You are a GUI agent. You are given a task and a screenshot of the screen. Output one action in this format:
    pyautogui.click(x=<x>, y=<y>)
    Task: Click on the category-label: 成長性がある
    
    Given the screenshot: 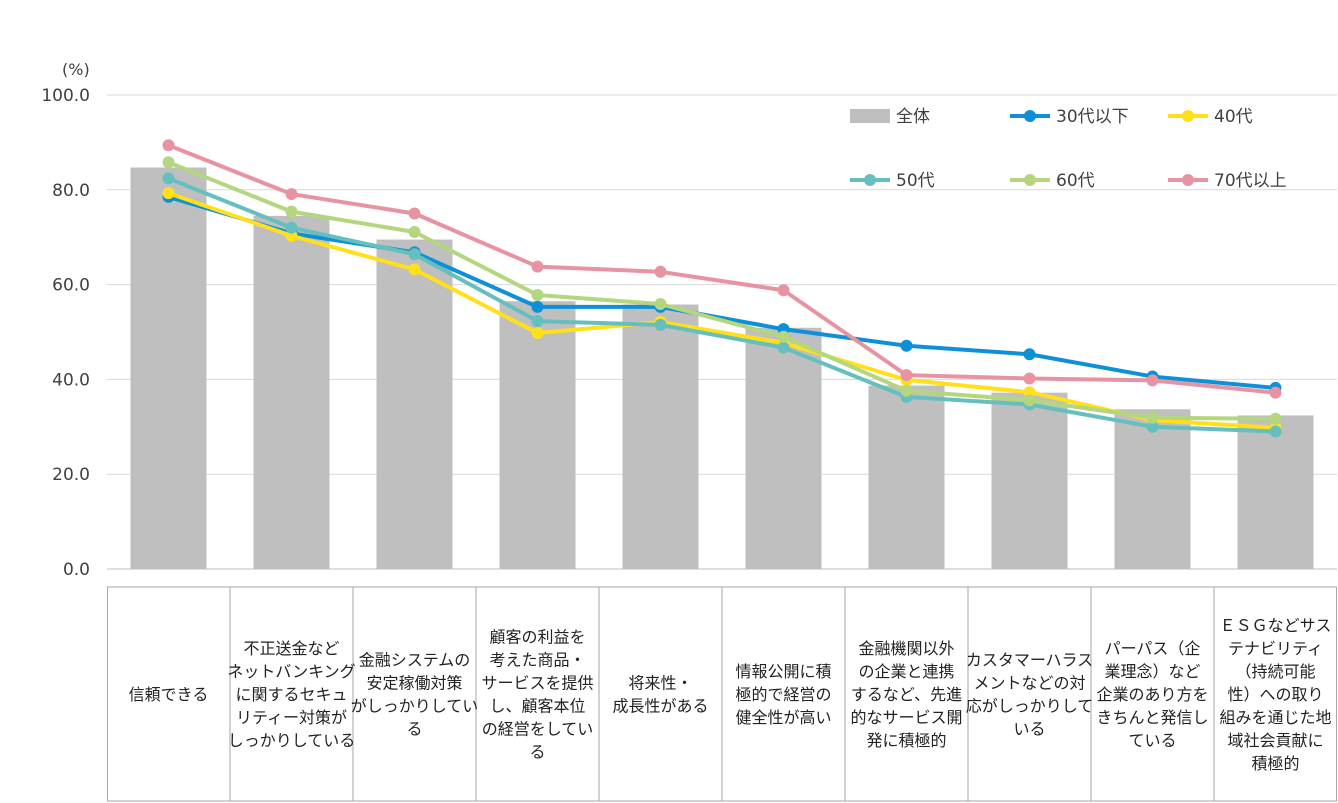 What is the action you would take?
    pyautogui.click(x=660, y=706)
    